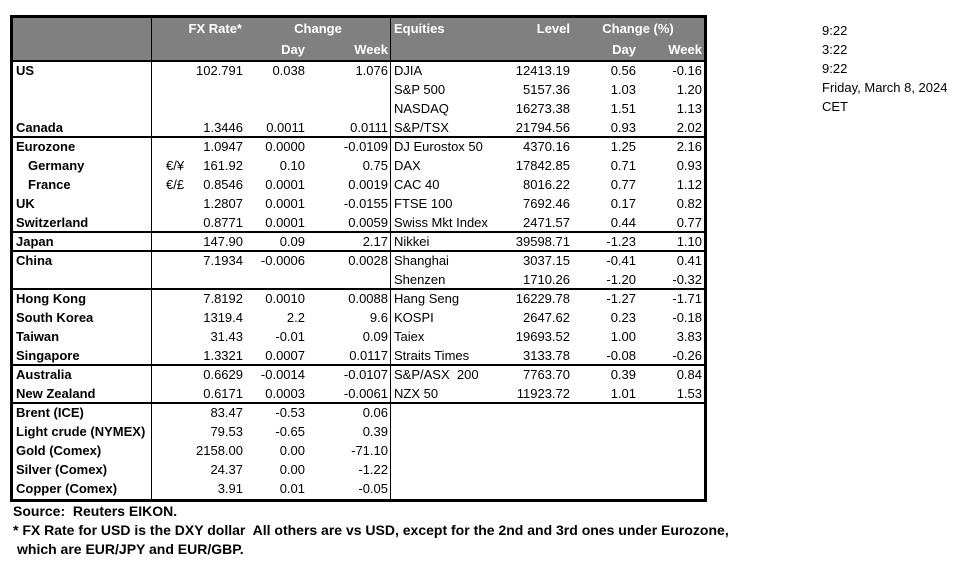  Describe the element at coordinates (447, 147) in the screenshot. I see `eq-label-cell: DJ Eurostox 50` at that location.